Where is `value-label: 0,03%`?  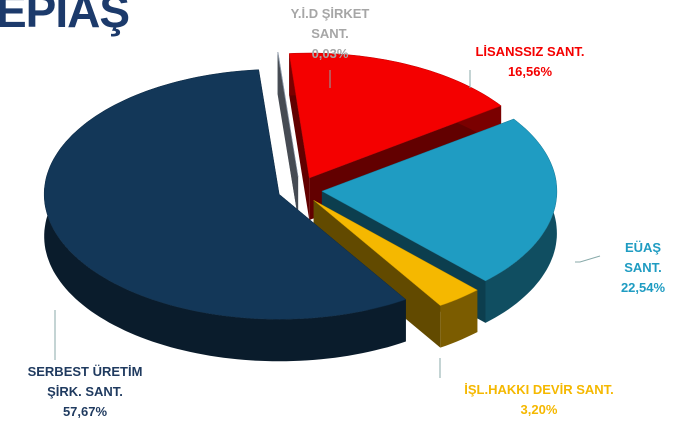 value-label: 0,03% is located at coordinates (330, 53).